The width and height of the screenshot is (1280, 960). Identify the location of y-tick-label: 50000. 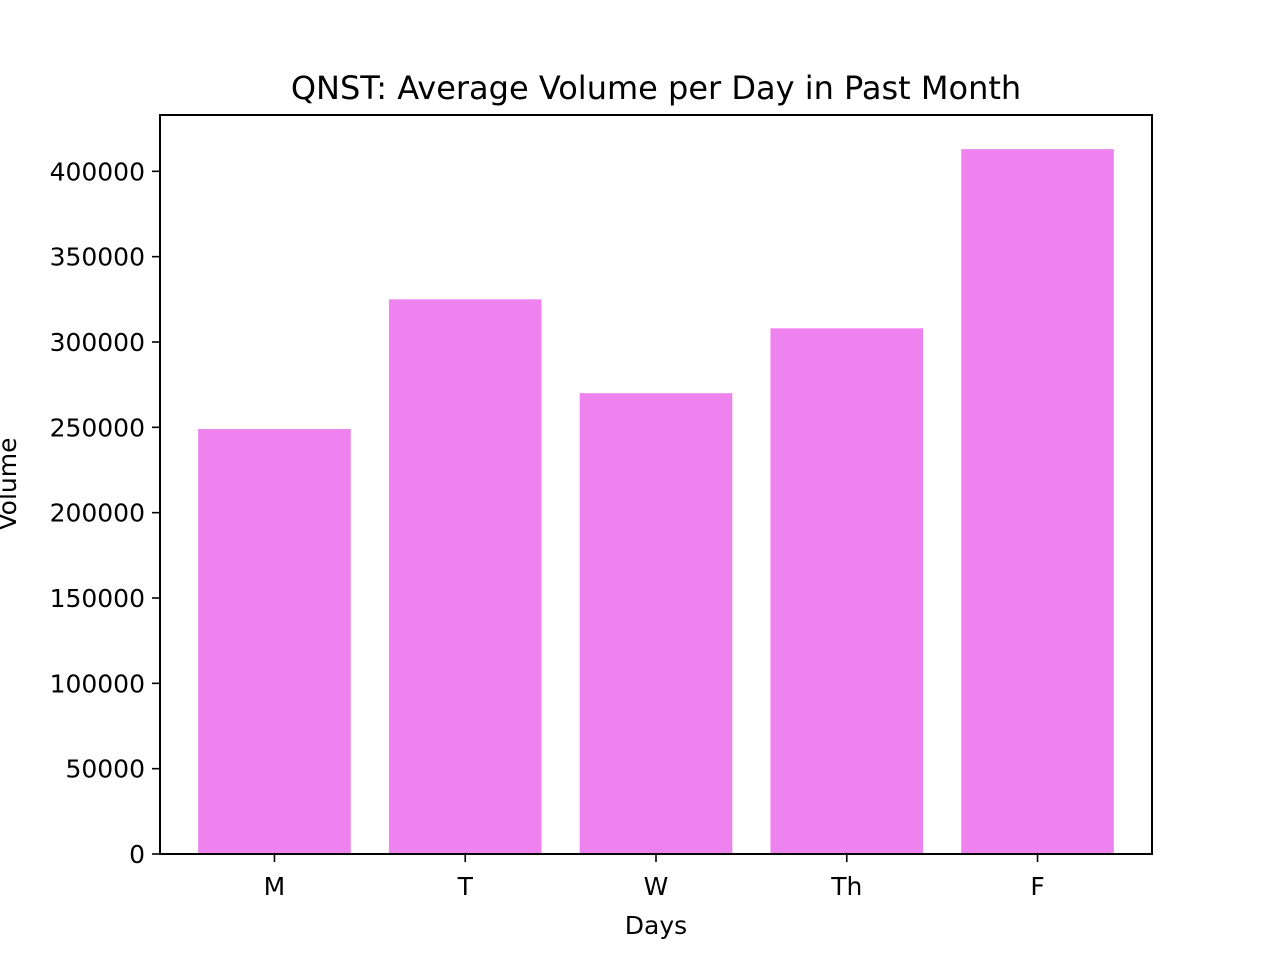
(105, 769).